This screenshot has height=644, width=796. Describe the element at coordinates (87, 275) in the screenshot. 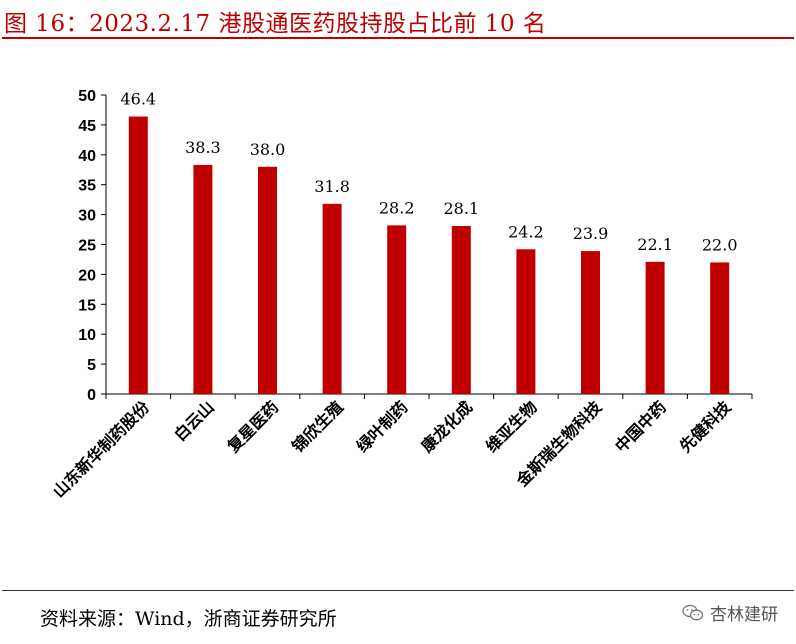

I see `y-tick-label: 20` at that location.